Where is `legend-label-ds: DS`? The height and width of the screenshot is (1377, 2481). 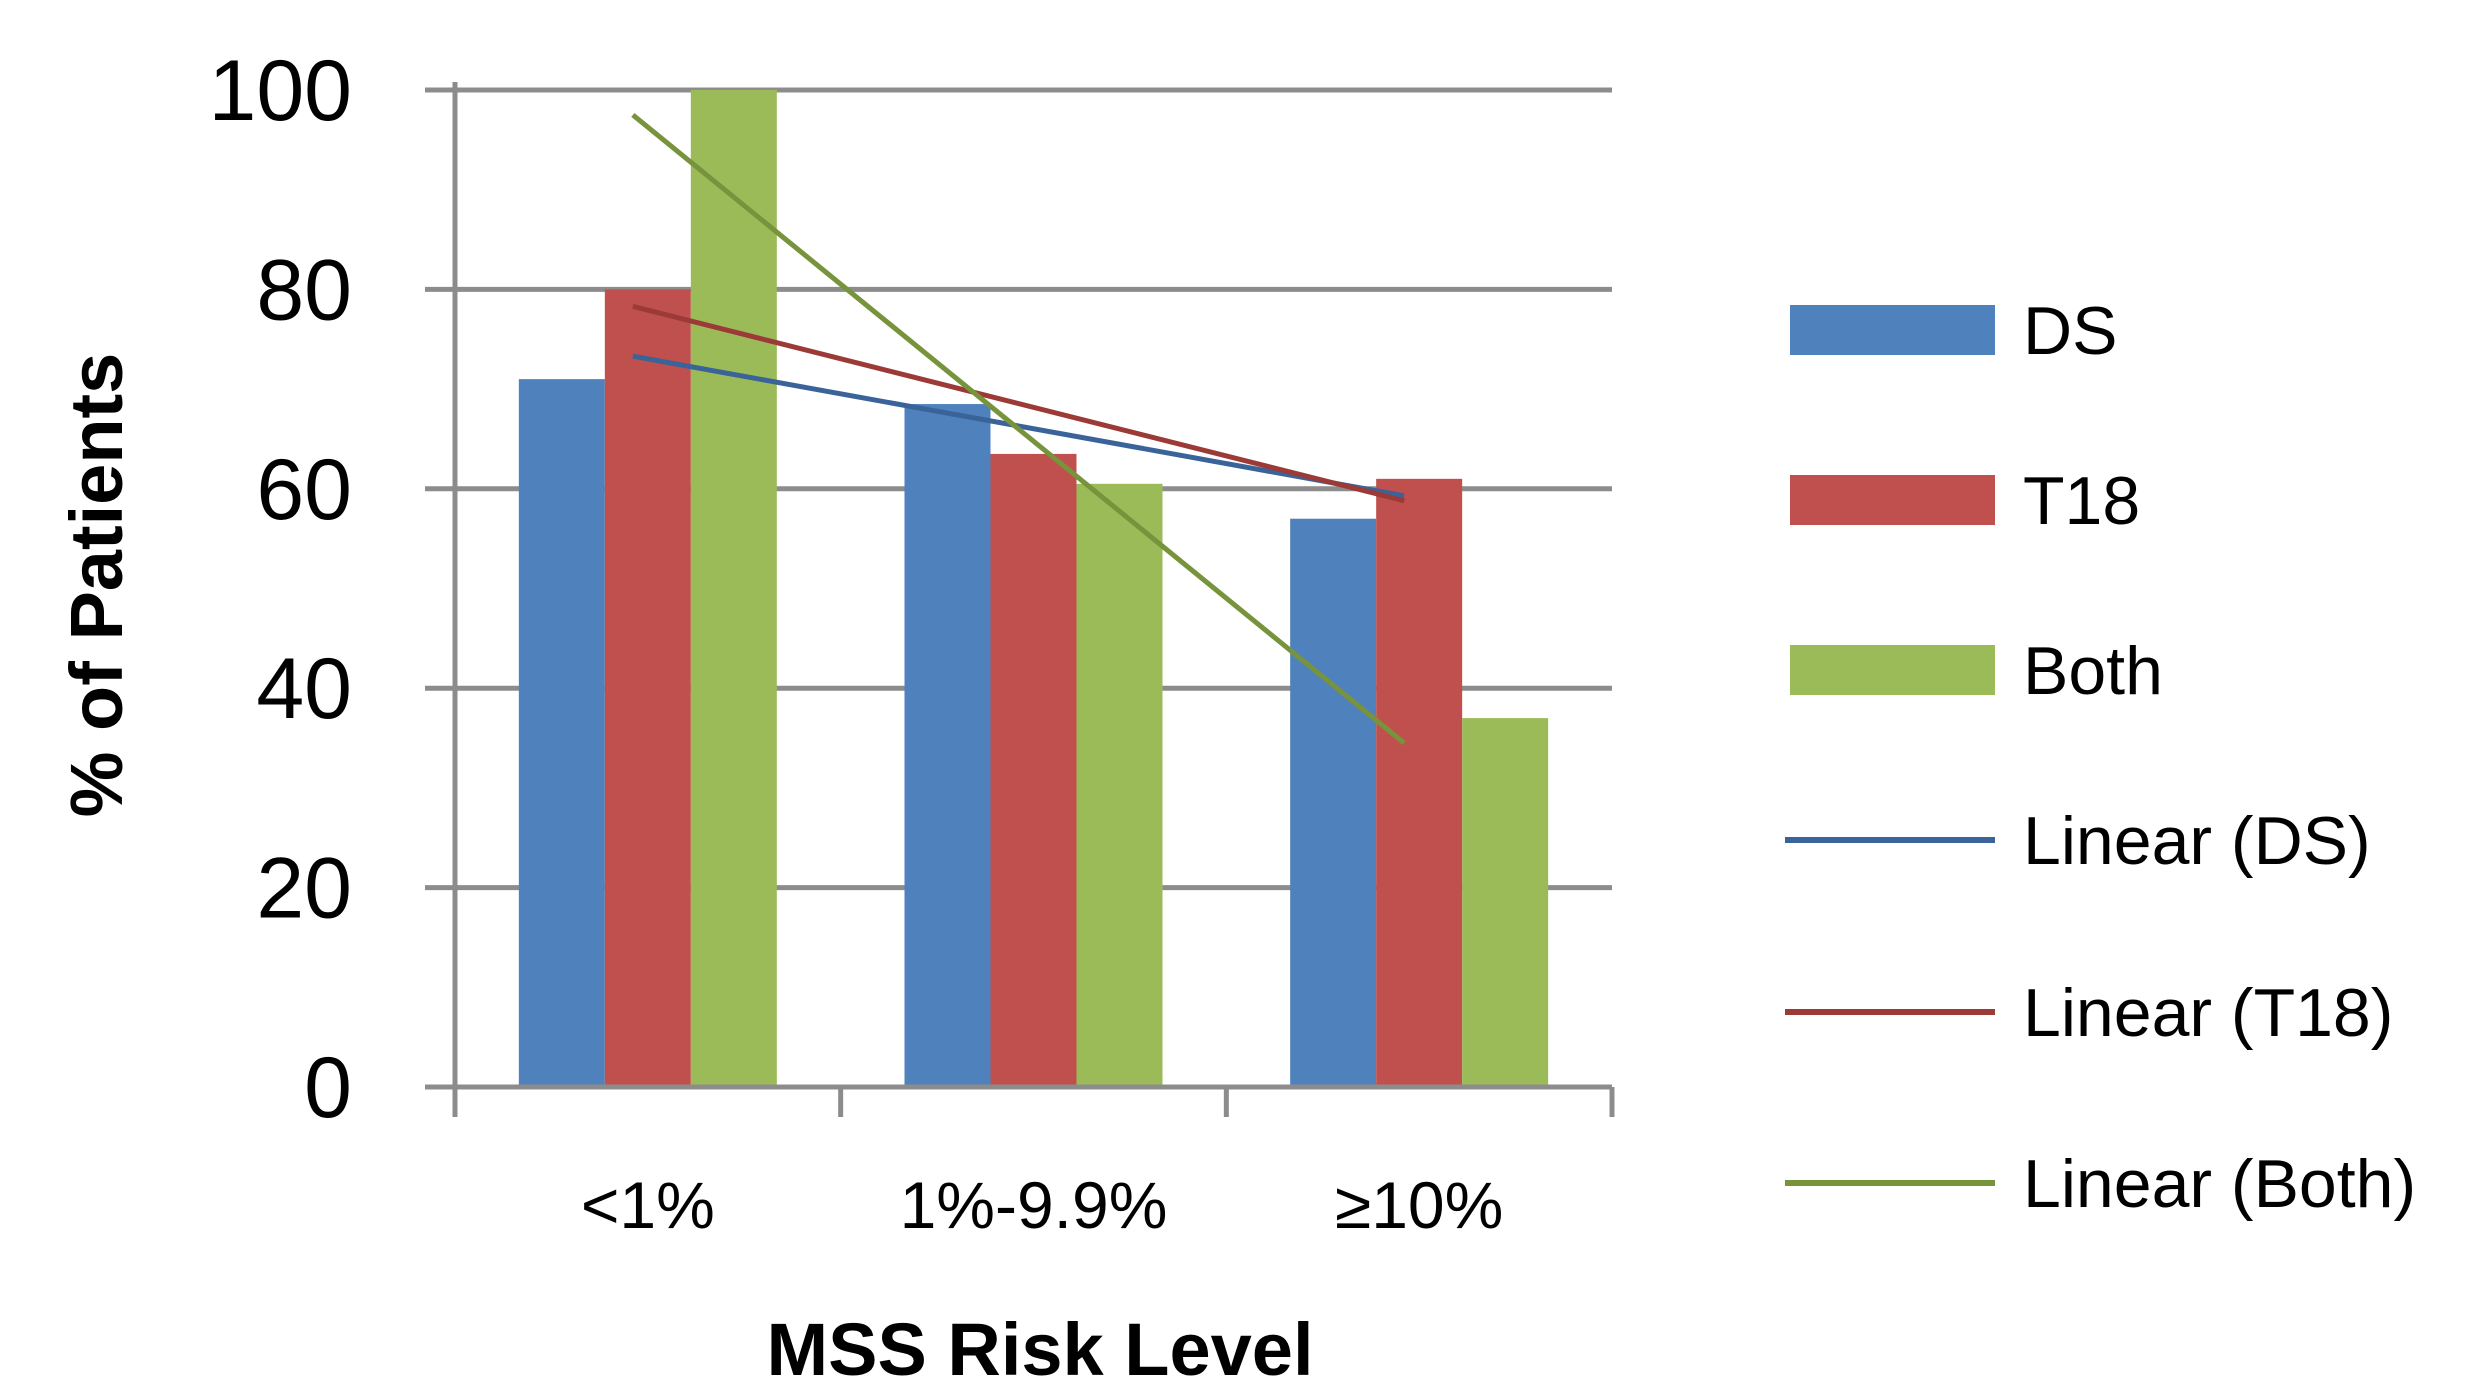
legend-label-ds: DS is located at coordinates (2070, 331).